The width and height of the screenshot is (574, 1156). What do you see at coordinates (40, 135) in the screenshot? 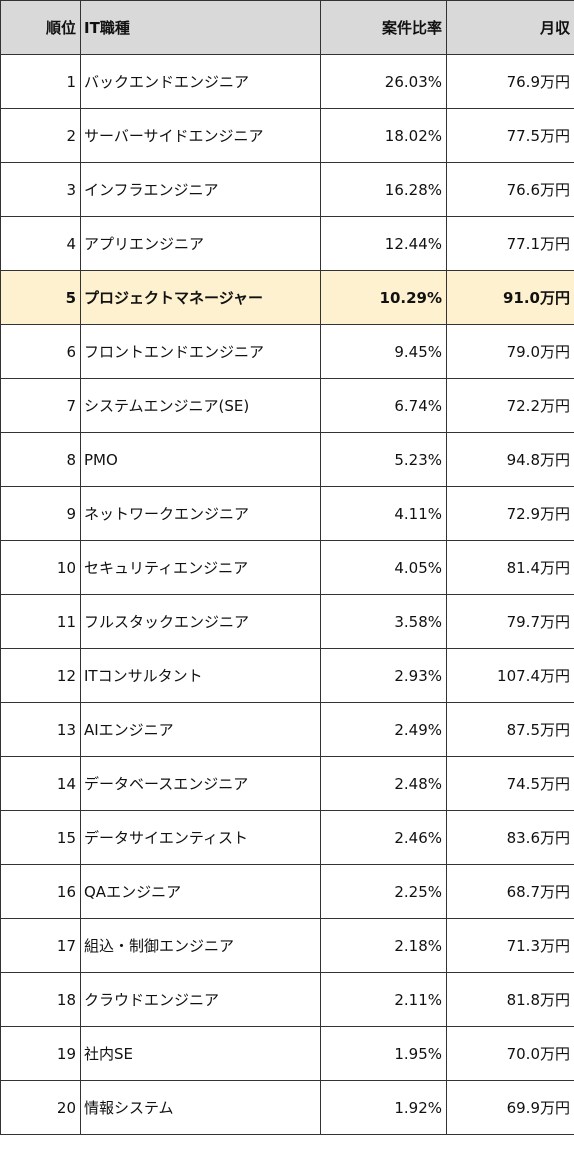
I see `rank-cell: 2` at bounding box center [40, 135].